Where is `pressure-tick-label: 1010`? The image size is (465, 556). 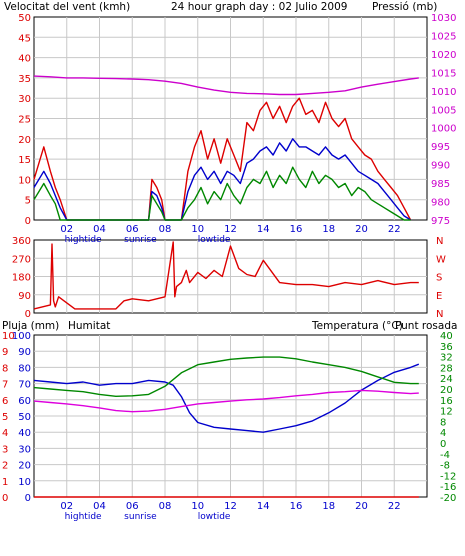
pressure-tick-label: 1010 is located at coordinates (443, 92).